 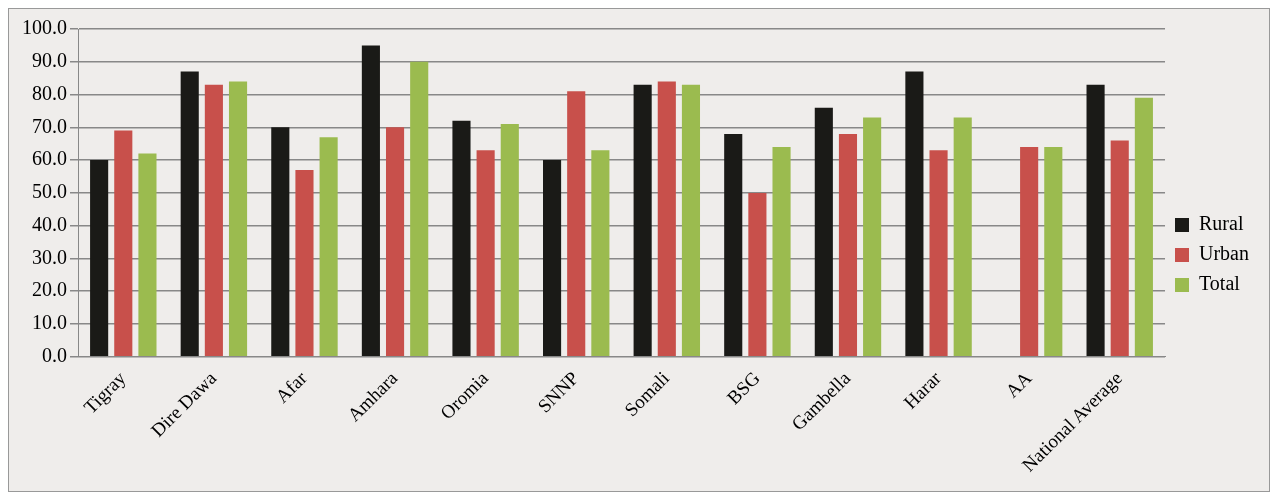 I want to click on y-tick-label: 90.0, so click(x=49, y=60).